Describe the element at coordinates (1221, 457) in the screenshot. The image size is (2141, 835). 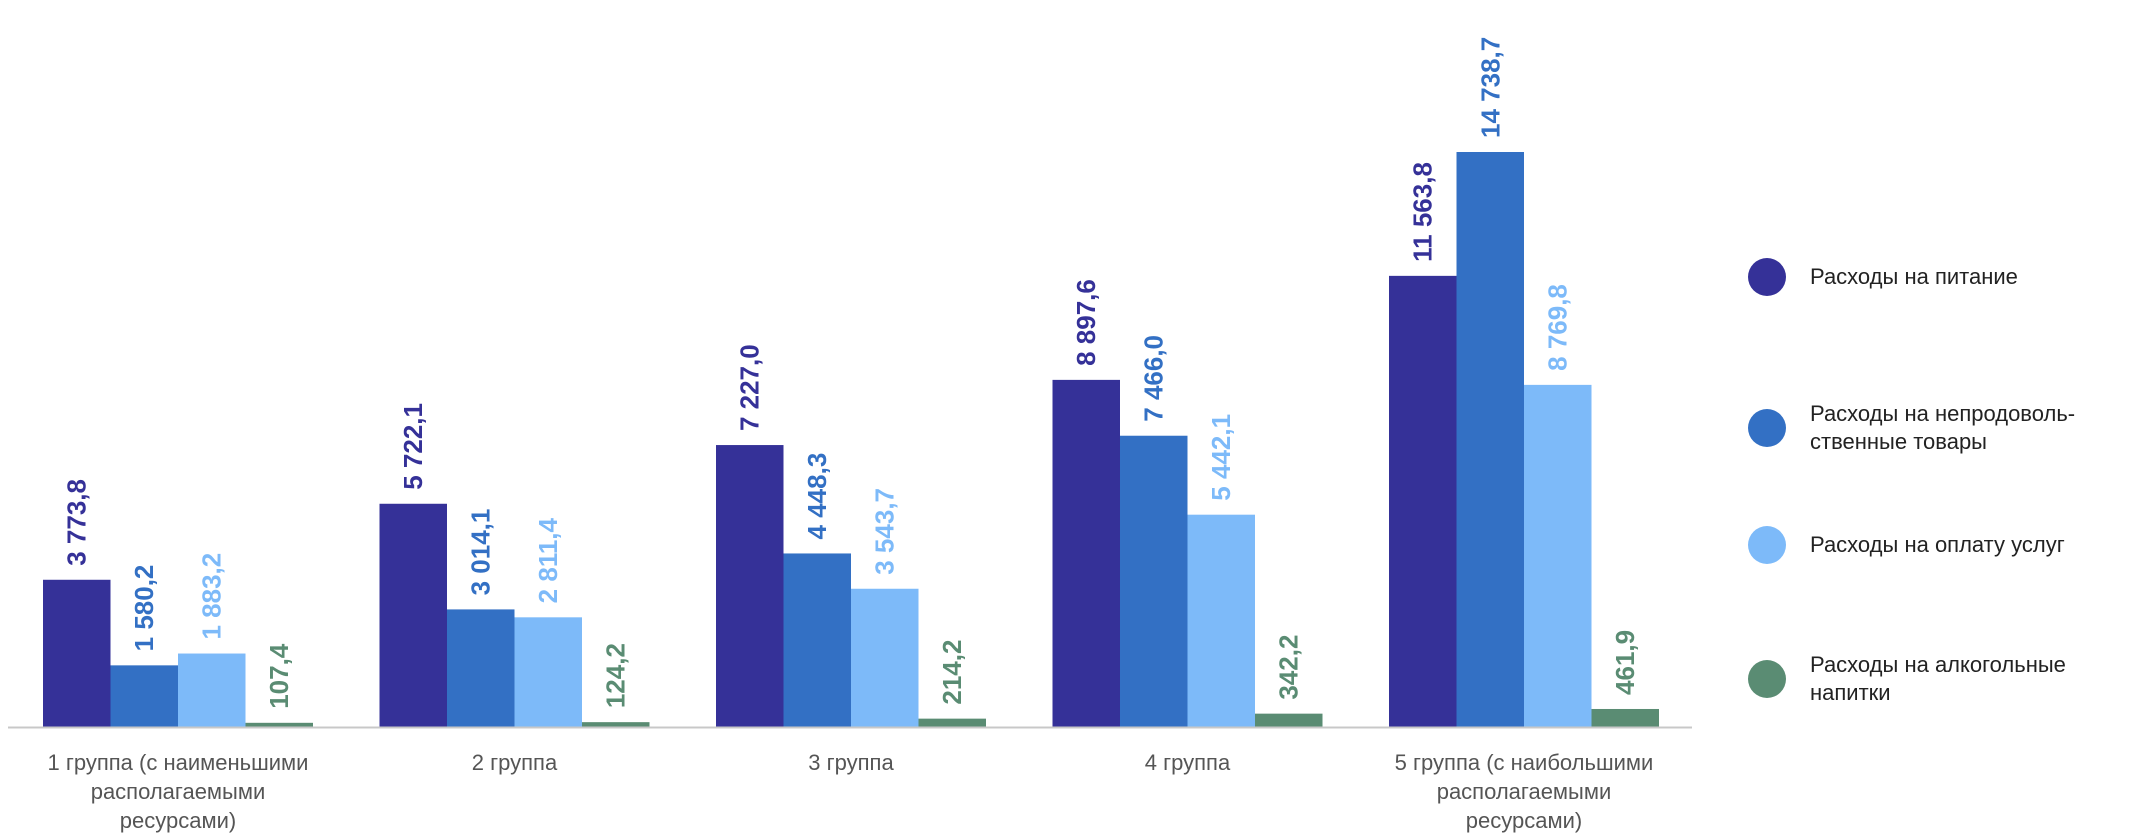
I see `data-label-services-group-4: 5 442,1` at that location.